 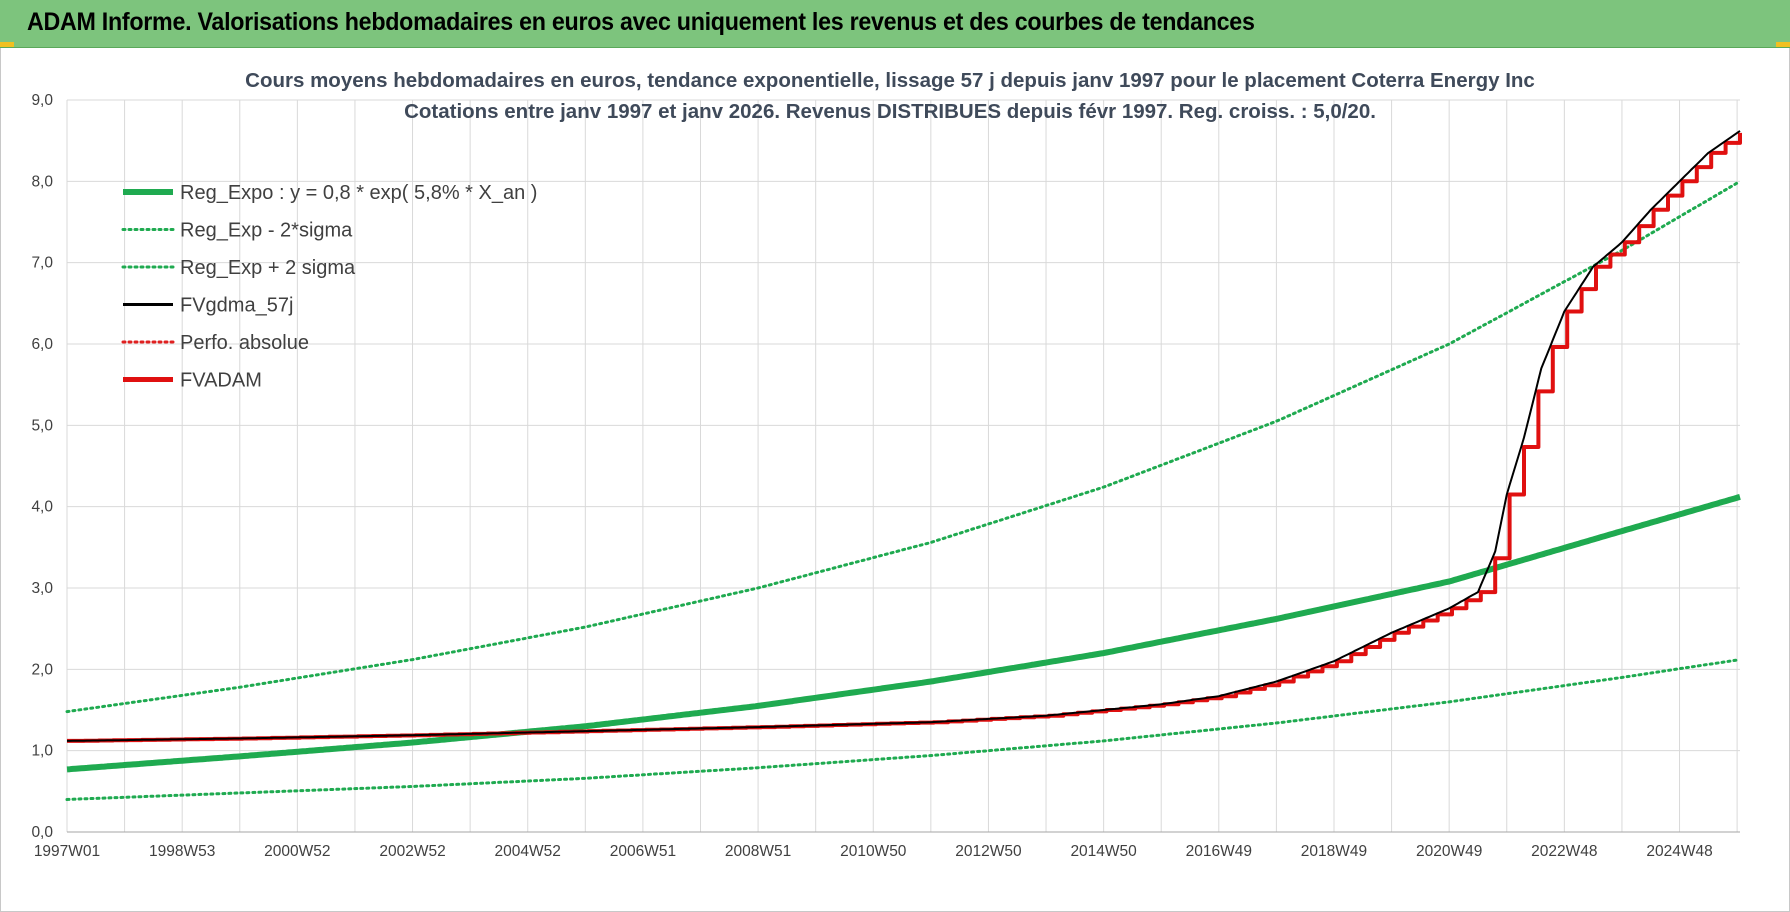 What do you see at coordinates (1103, 851) in the screenshot?
I see `x-tick-label: 2014W50` at bounding box center [1103, 851].